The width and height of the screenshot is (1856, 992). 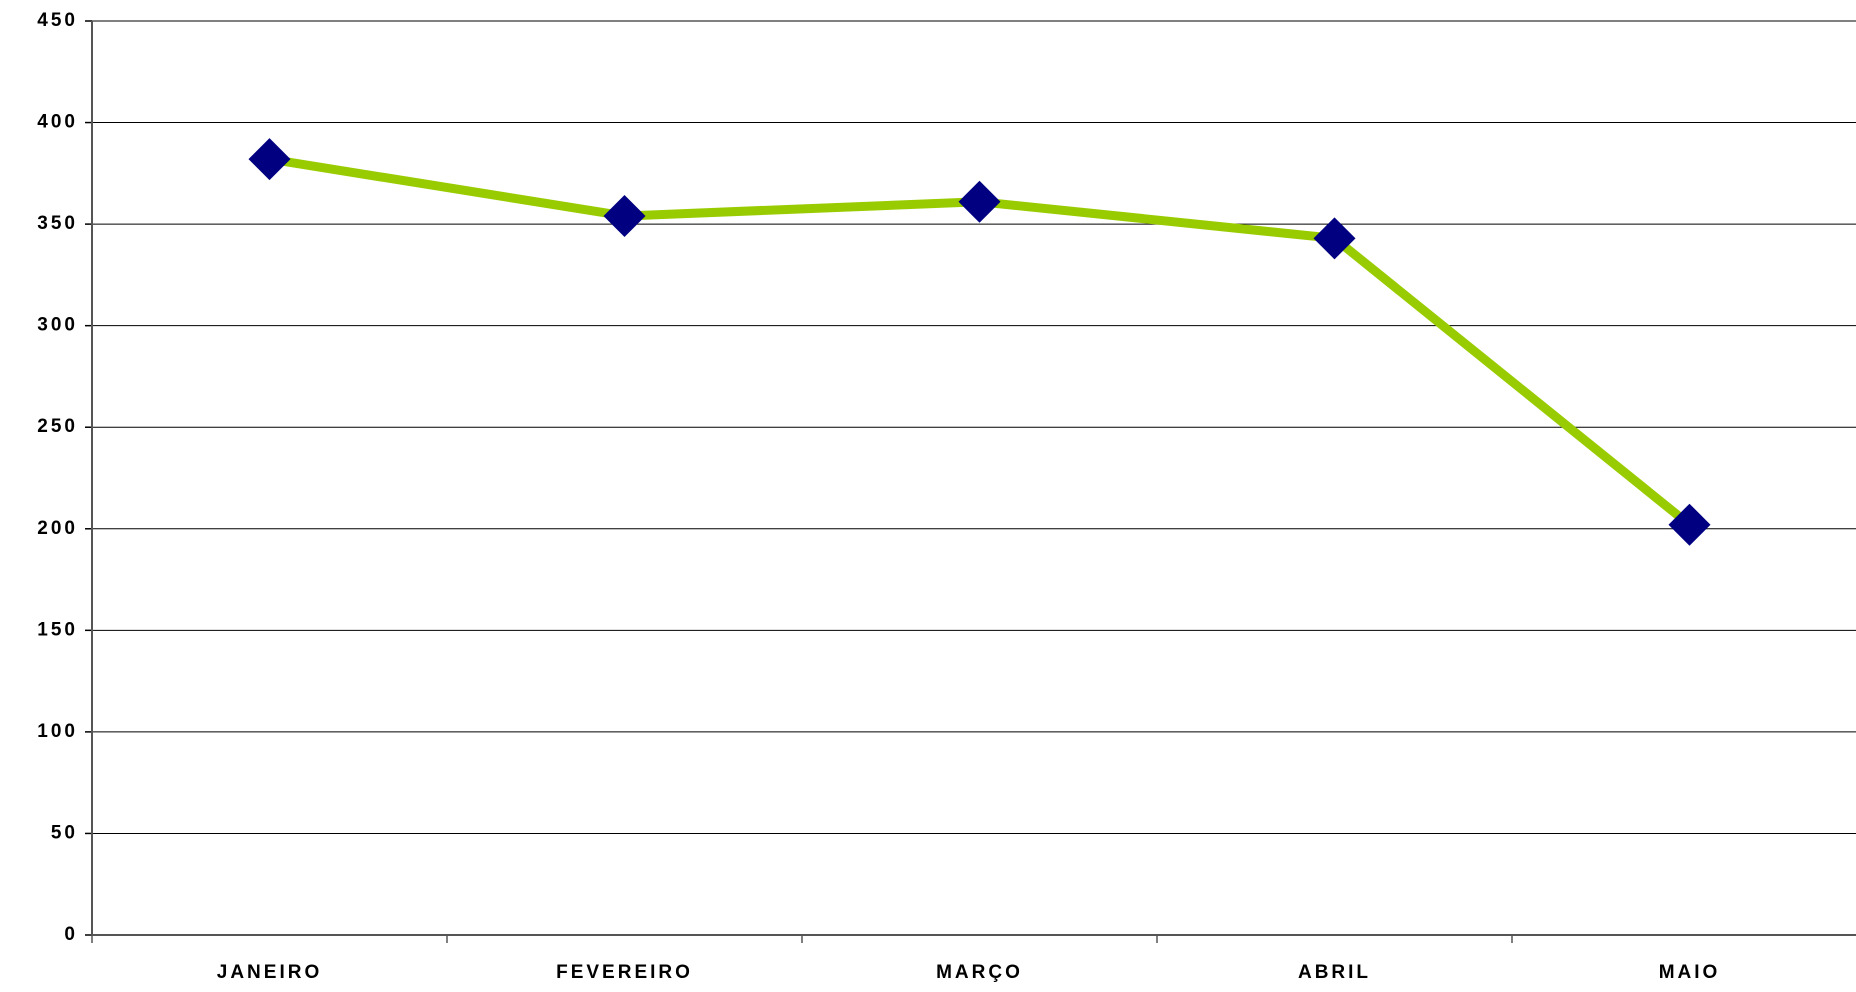 What do you see at coordinates (57, 122) in the screenshot?
I see `y-tick-label: 400` at bounding box center [57, 122].